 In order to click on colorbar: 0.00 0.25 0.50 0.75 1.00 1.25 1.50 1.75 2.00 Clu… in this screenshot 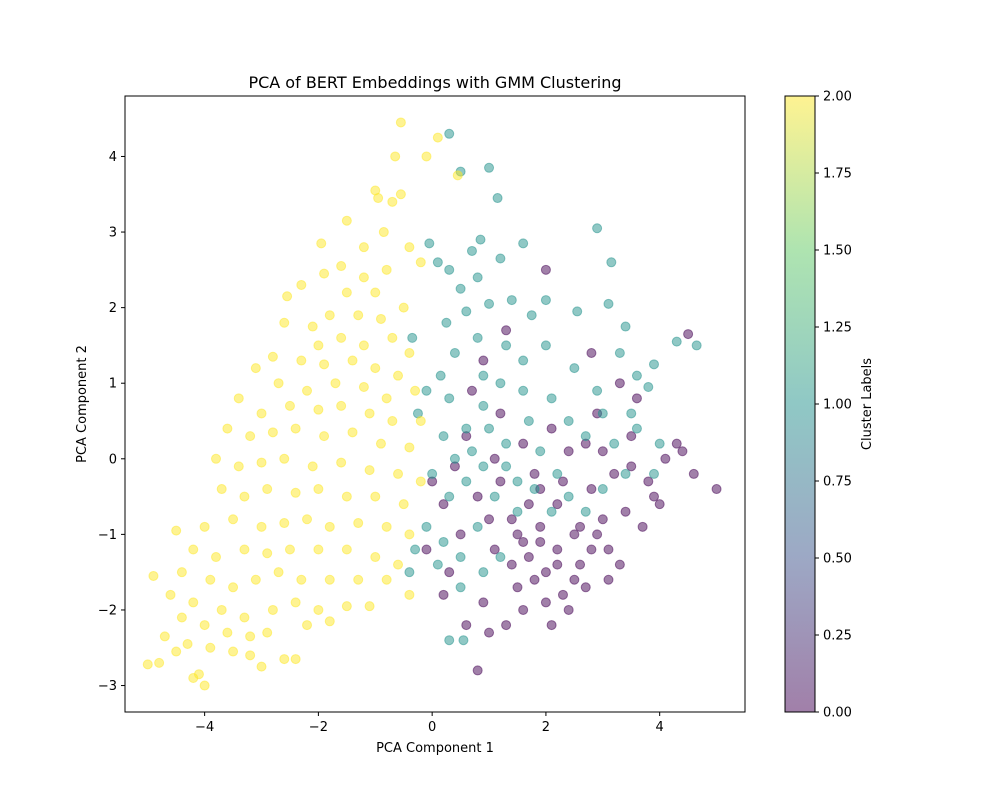, I will do `click(829, 405)`.